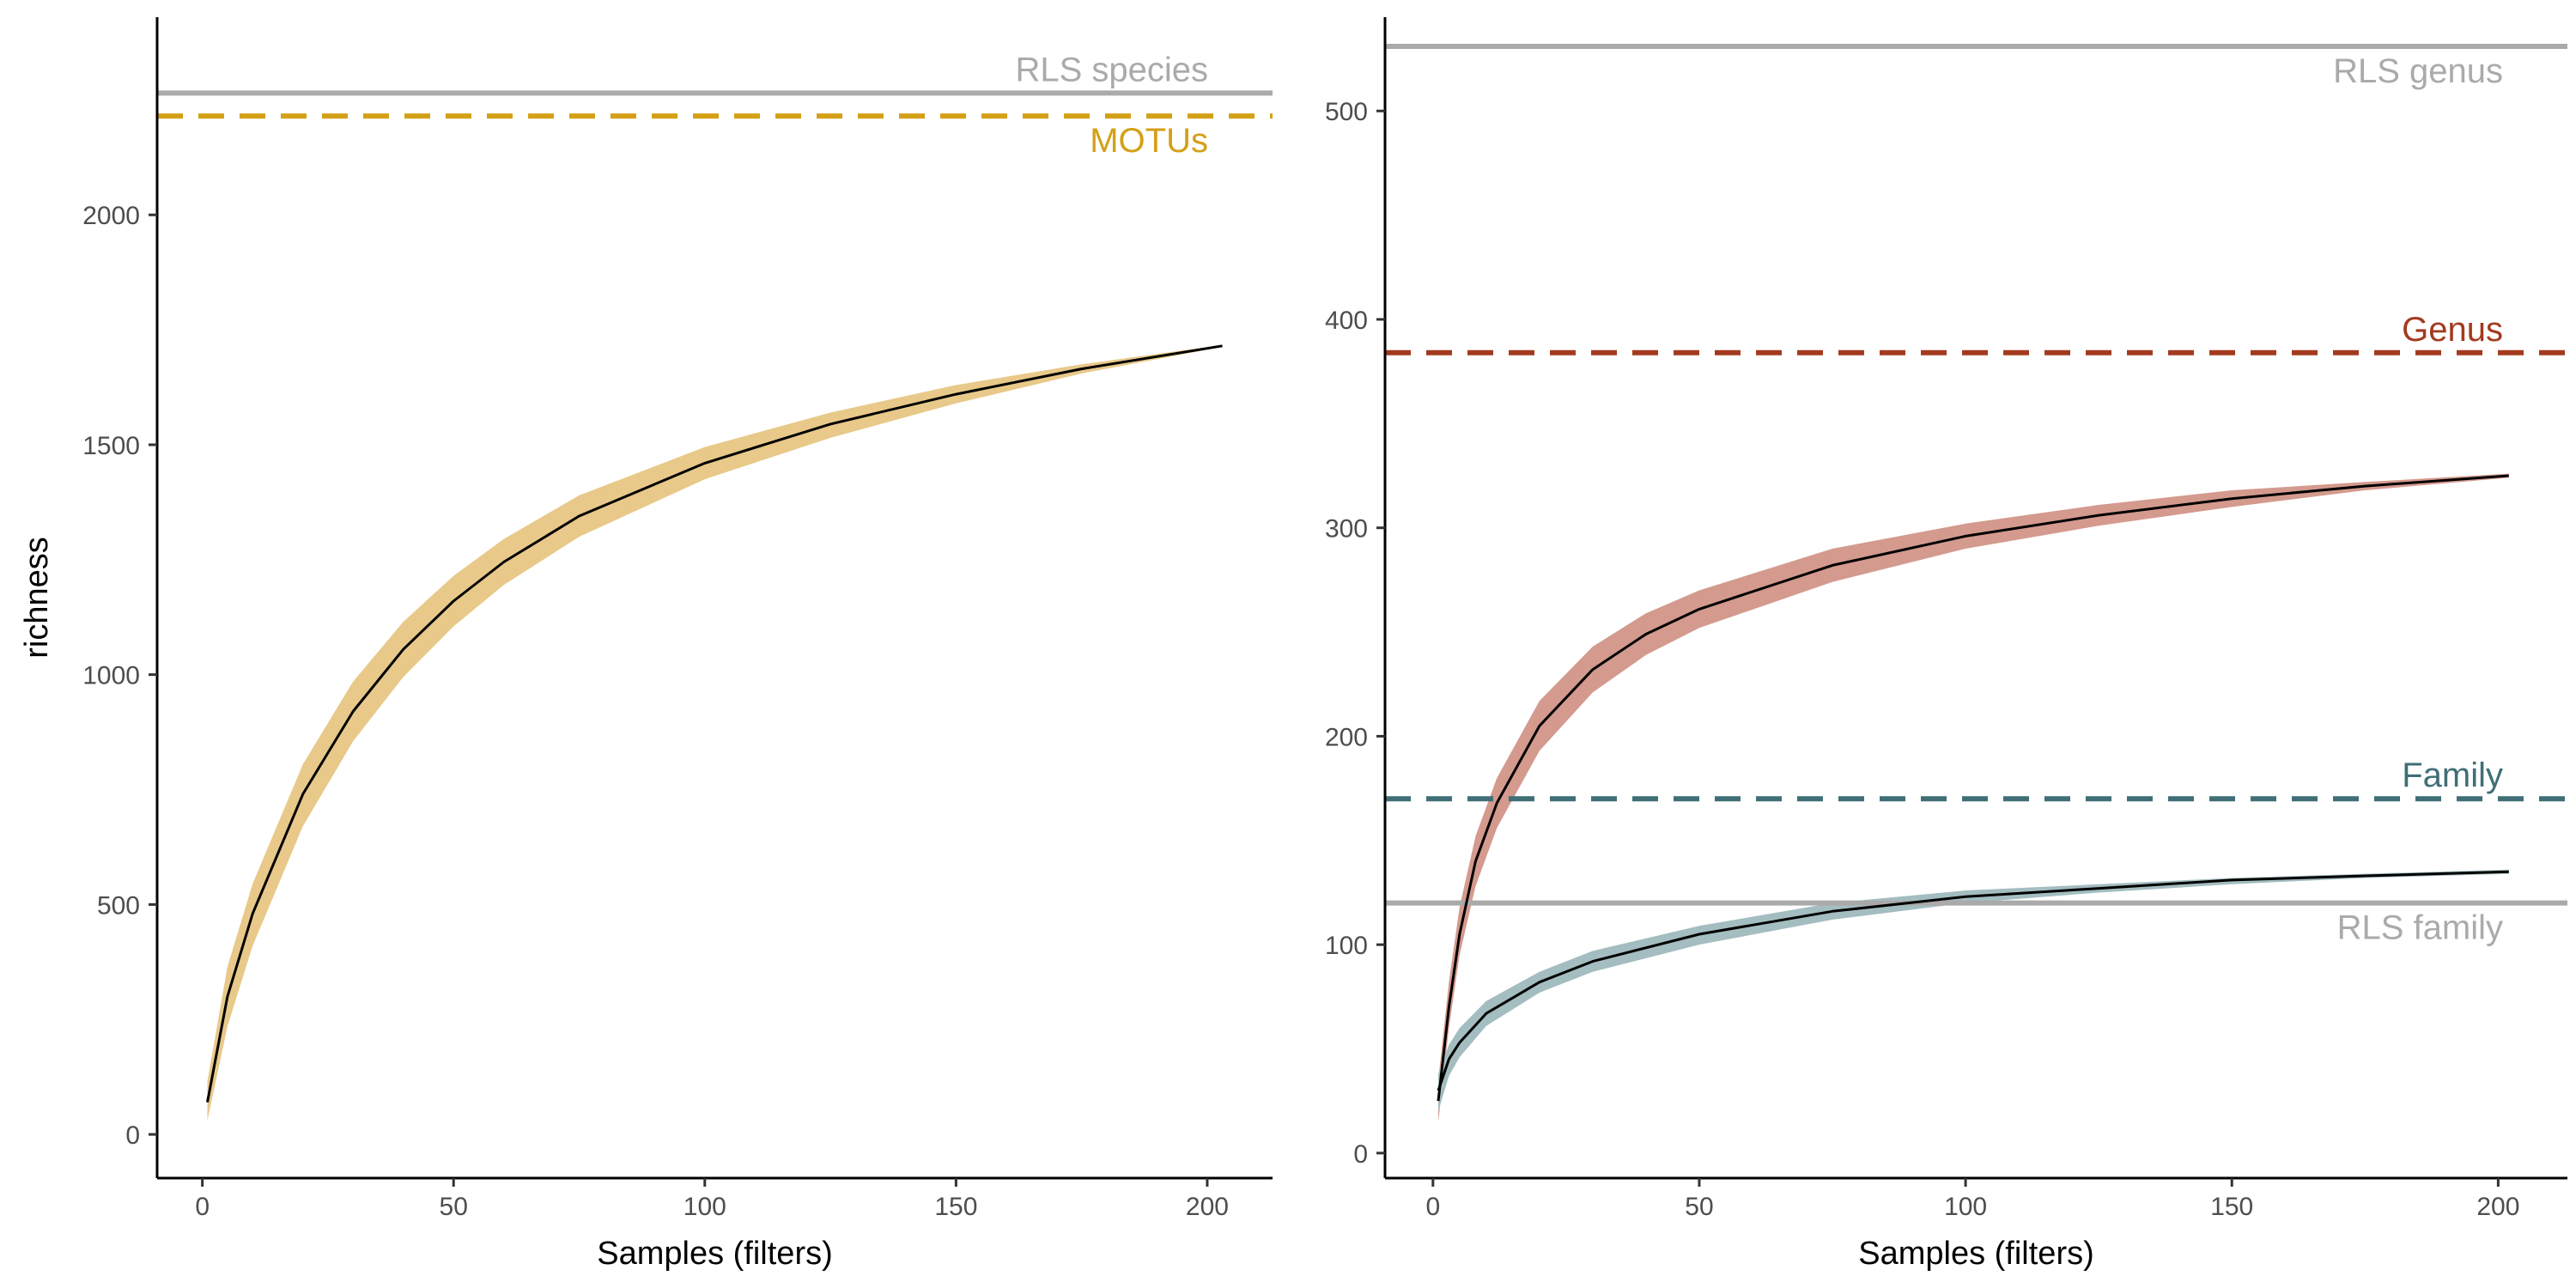  What do you see at coordinates (1355, 633) in the screenshot?
I see `y-ticks: 0 100 200 300 400 500` at bounding box center [1355, 633].